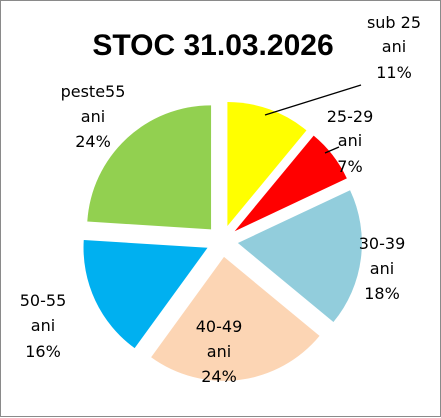  I want to click on label-1-line2: ani, so click(350, 140).